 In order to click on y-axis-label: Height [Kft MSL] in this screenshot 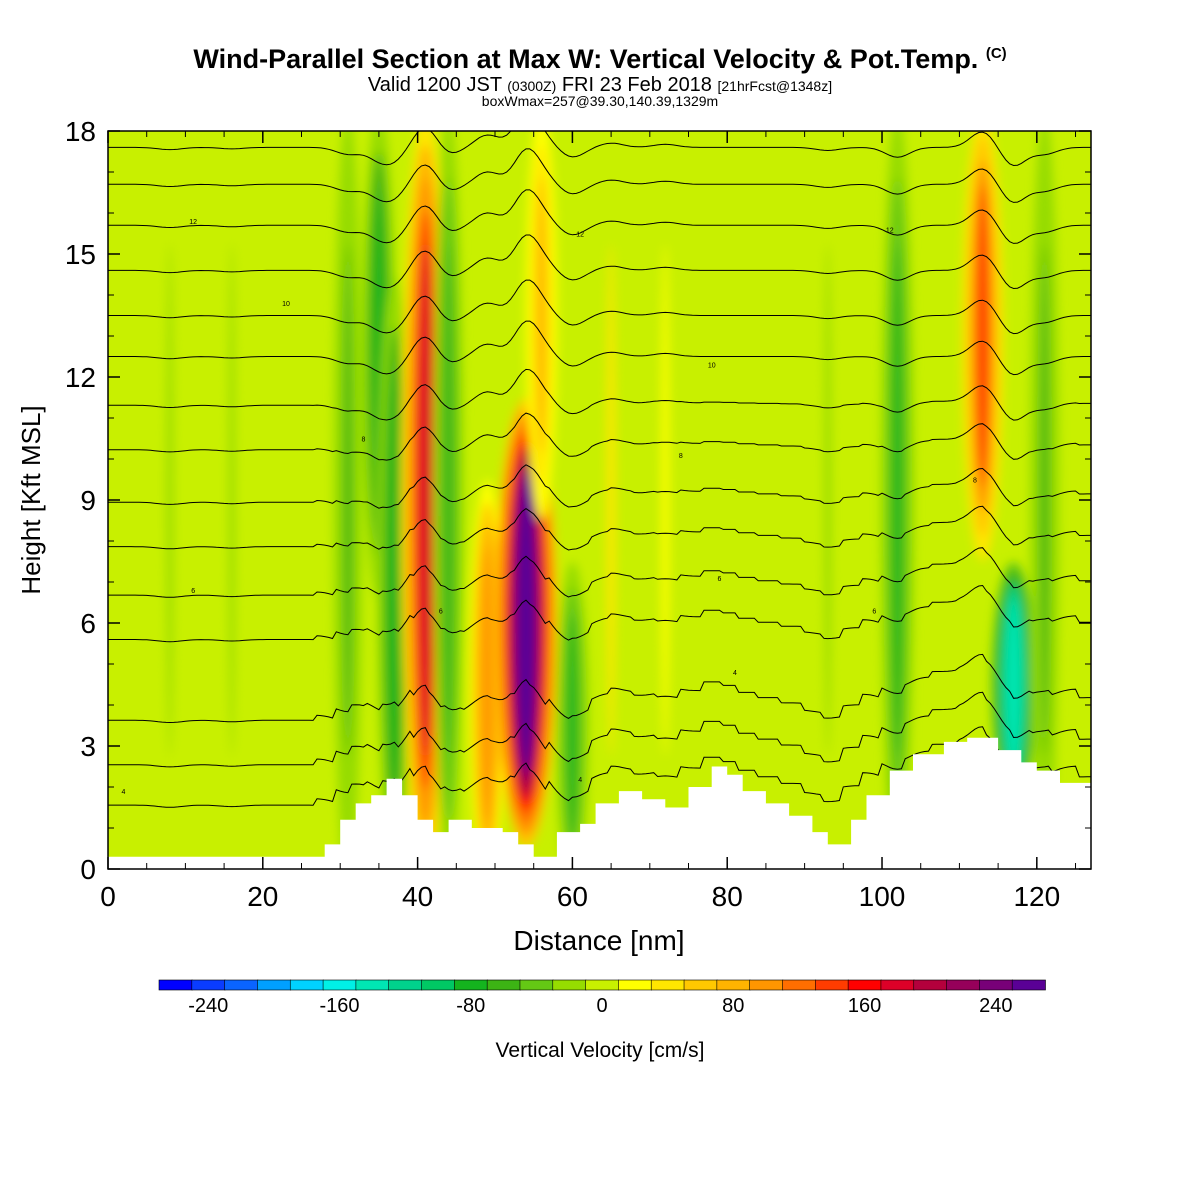, I will do `click(31, 499)`.